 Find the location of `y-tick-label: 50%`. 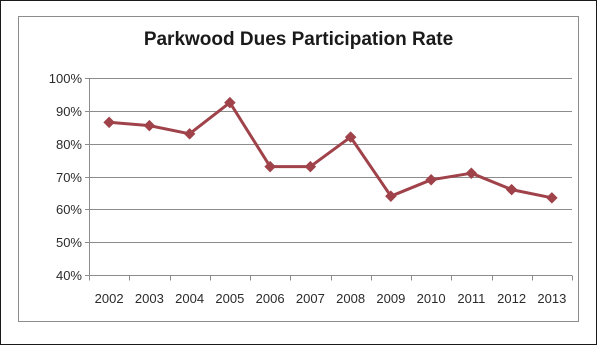

y-tick-label: 50% is located at coordinates (69, 242).